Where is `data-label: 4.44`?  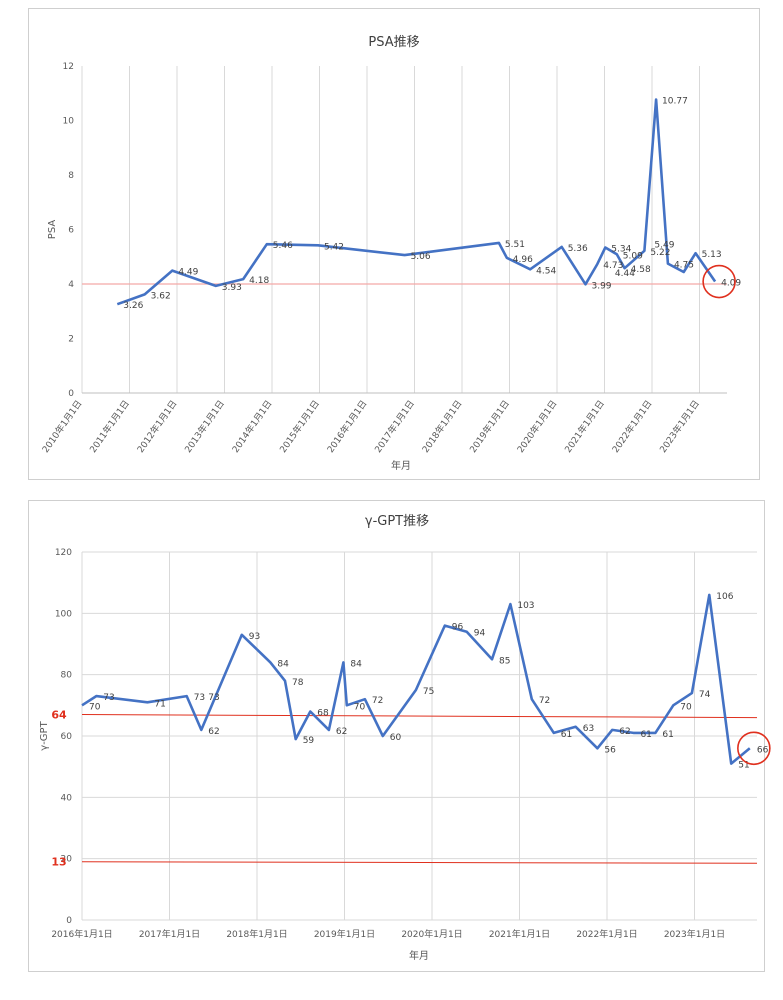
data-label: 4.44 is located at coordinates (625, 274).